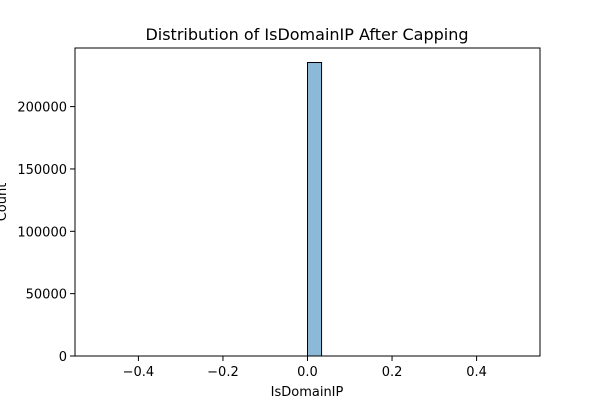 This screenshot has width=600, height=400. I want to click on x-tick-label: 0.2, so click(392, 372).